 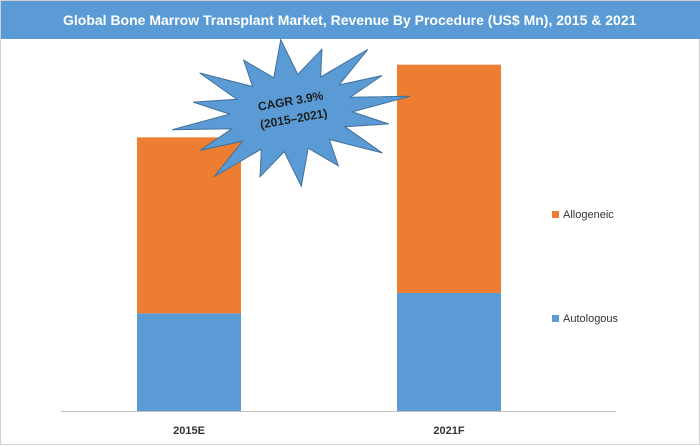 I want to click on starburst-shape, so click(x=291, y=113).